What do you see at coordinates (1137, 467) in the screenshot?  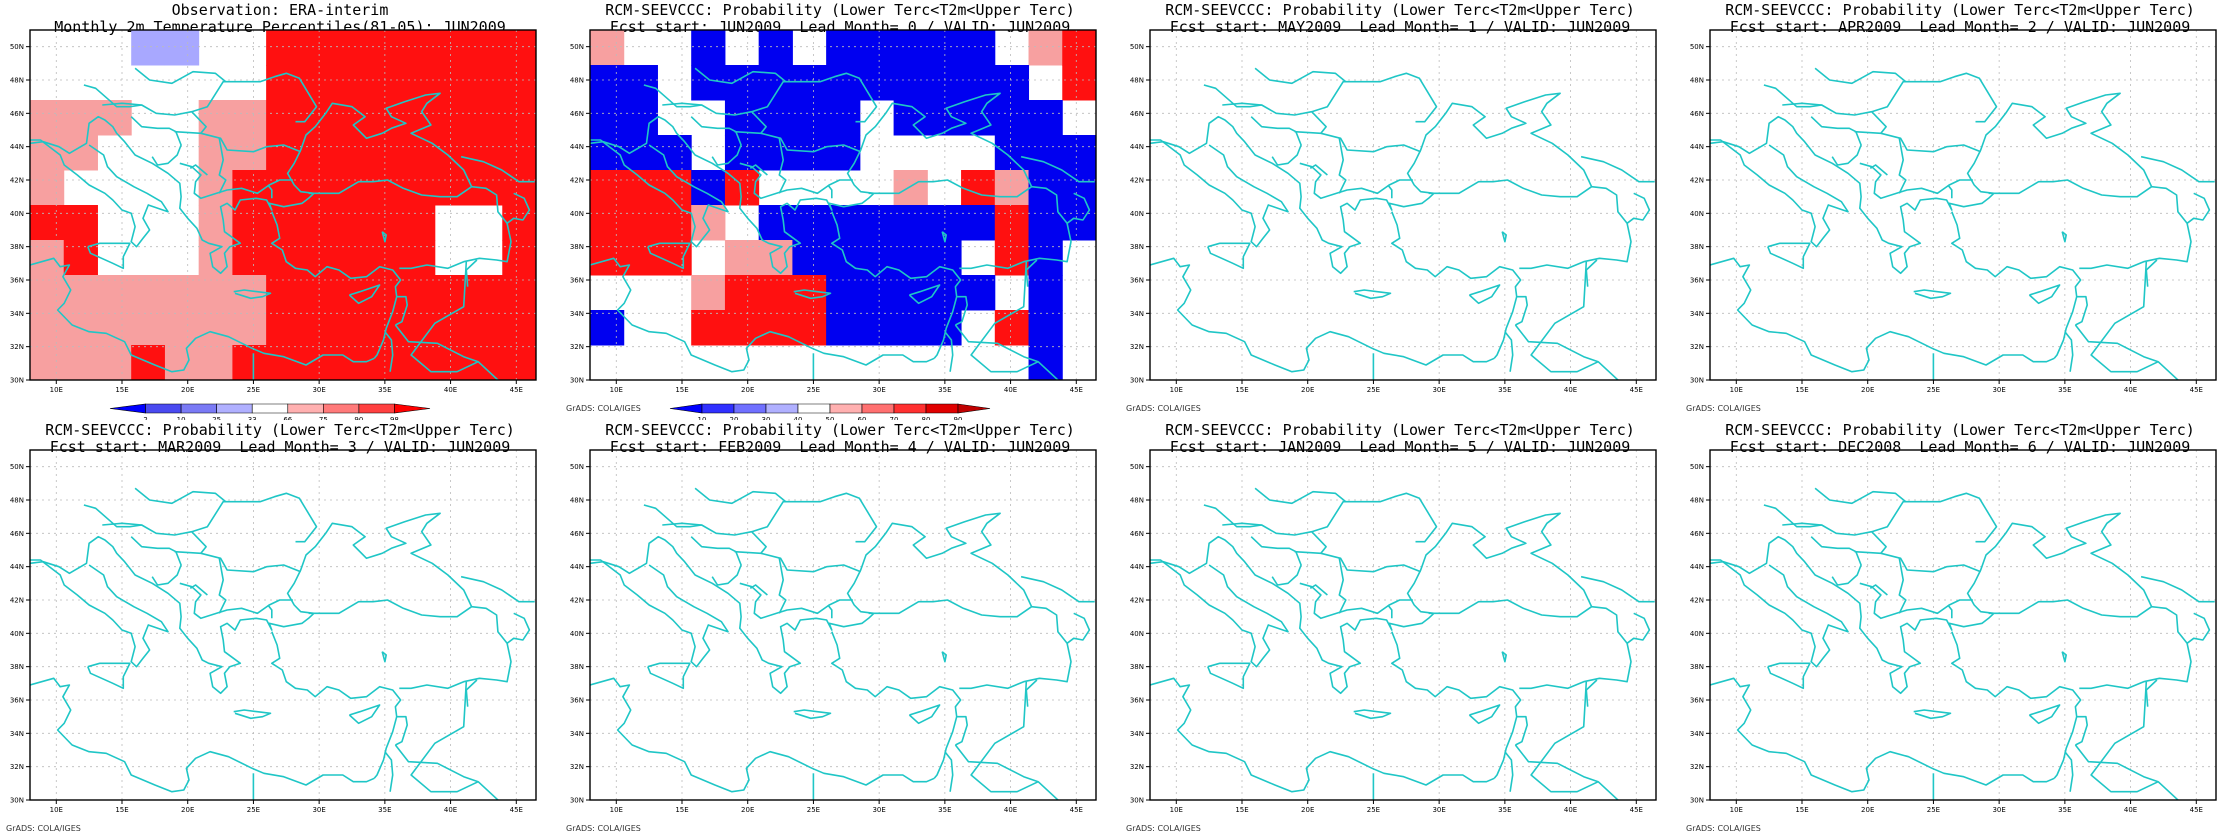 I see `lat-tick-label: 50N` at bounding box center [1137, 467].